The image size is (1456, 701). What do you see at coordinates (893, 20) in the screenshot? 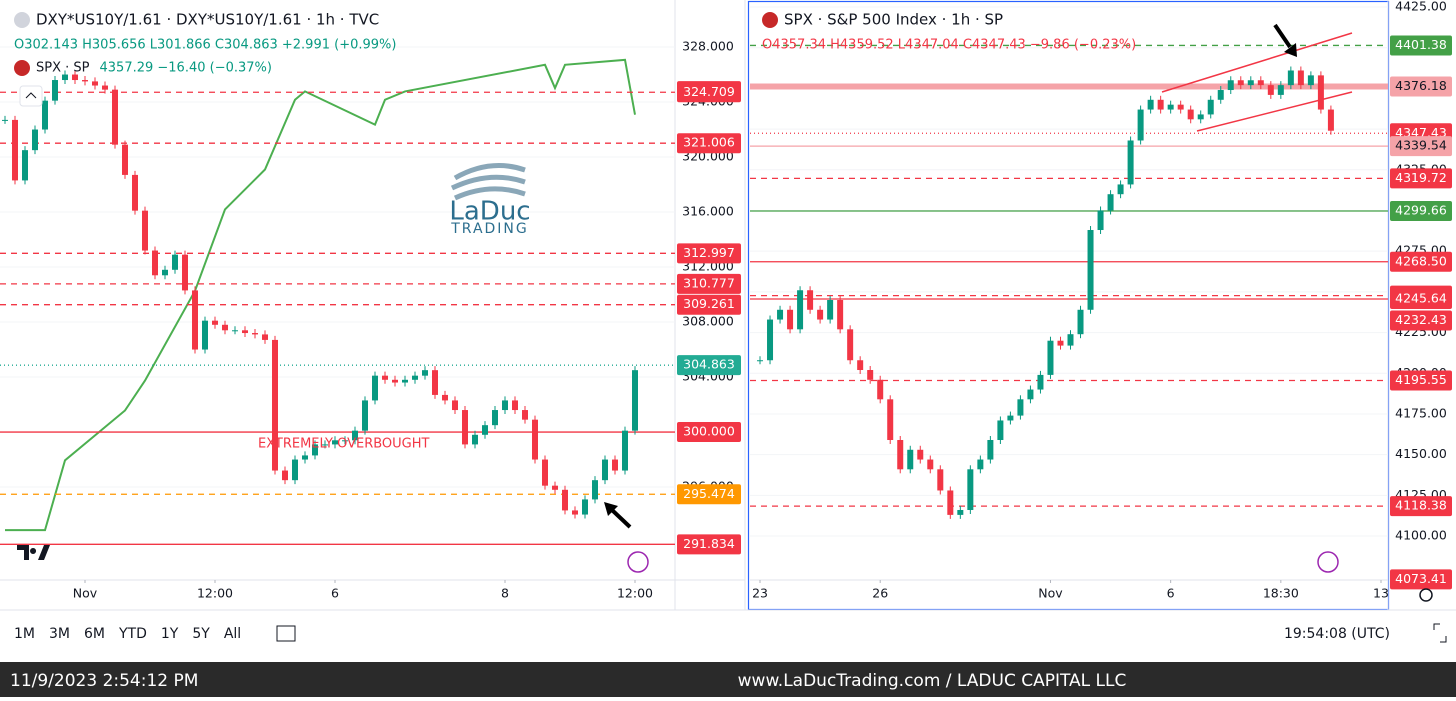
I see `chart-title: SPX · S&P 500 Index · 1h · SP` at bounding box center [893, 20].